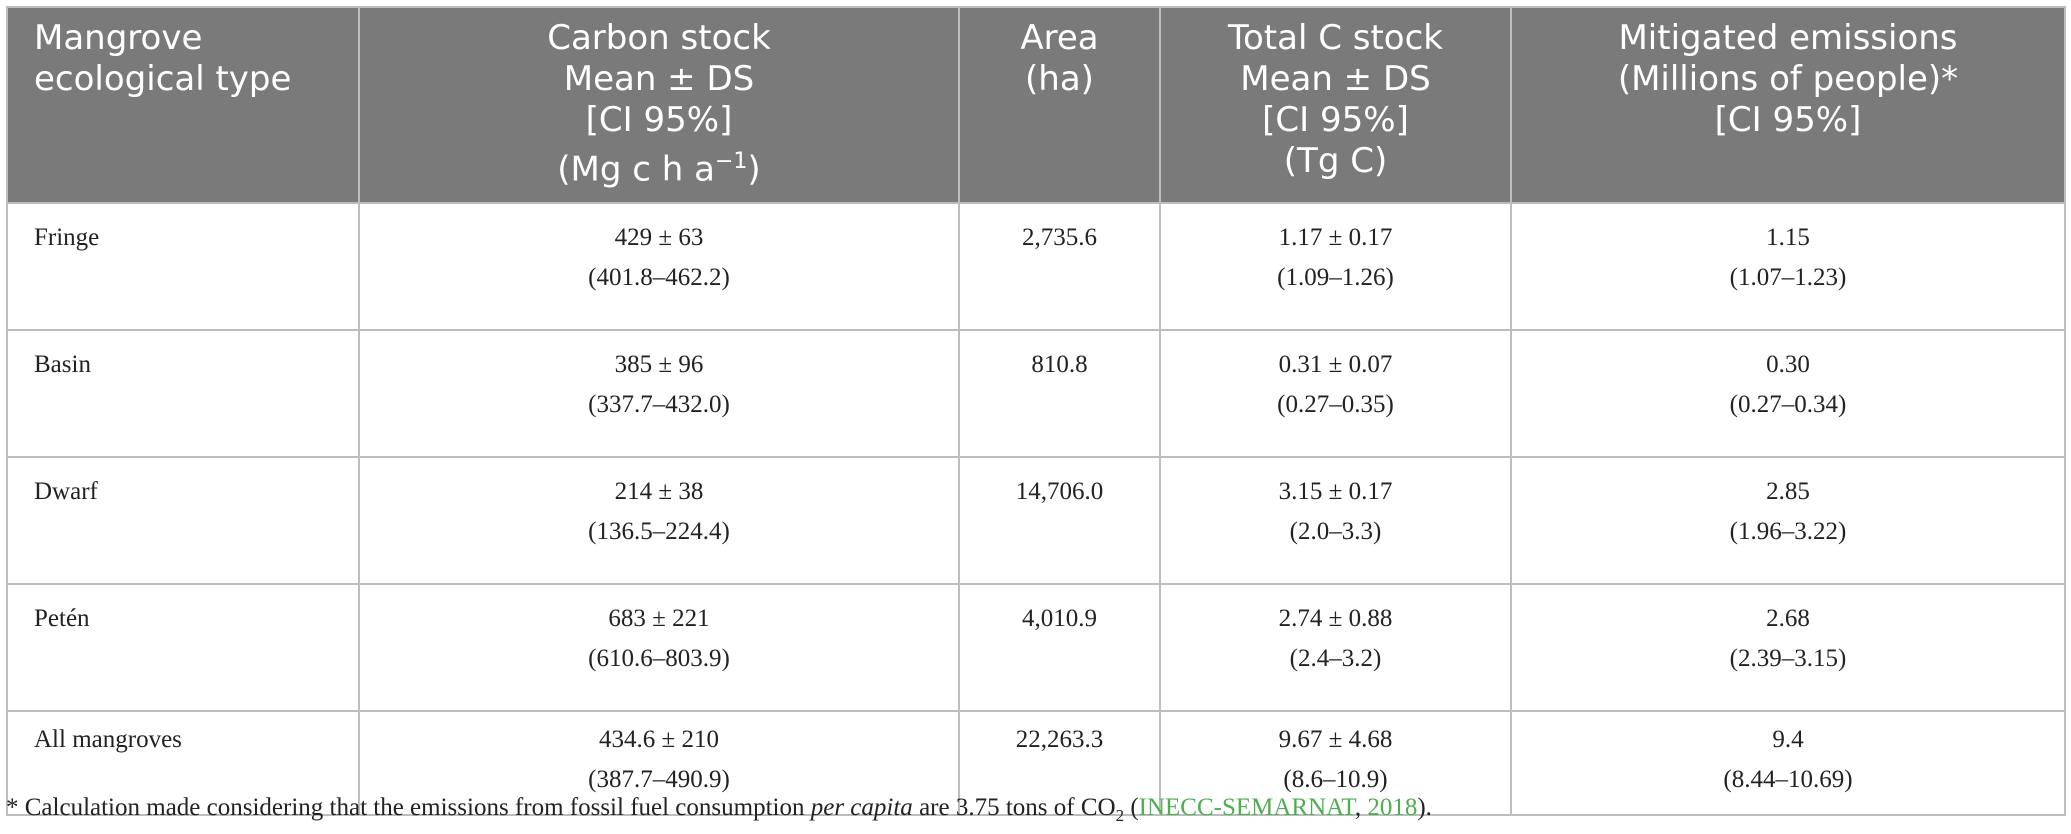  I want to click on header-mangrove-type: Mangrove ecological type, so click(183, 105).